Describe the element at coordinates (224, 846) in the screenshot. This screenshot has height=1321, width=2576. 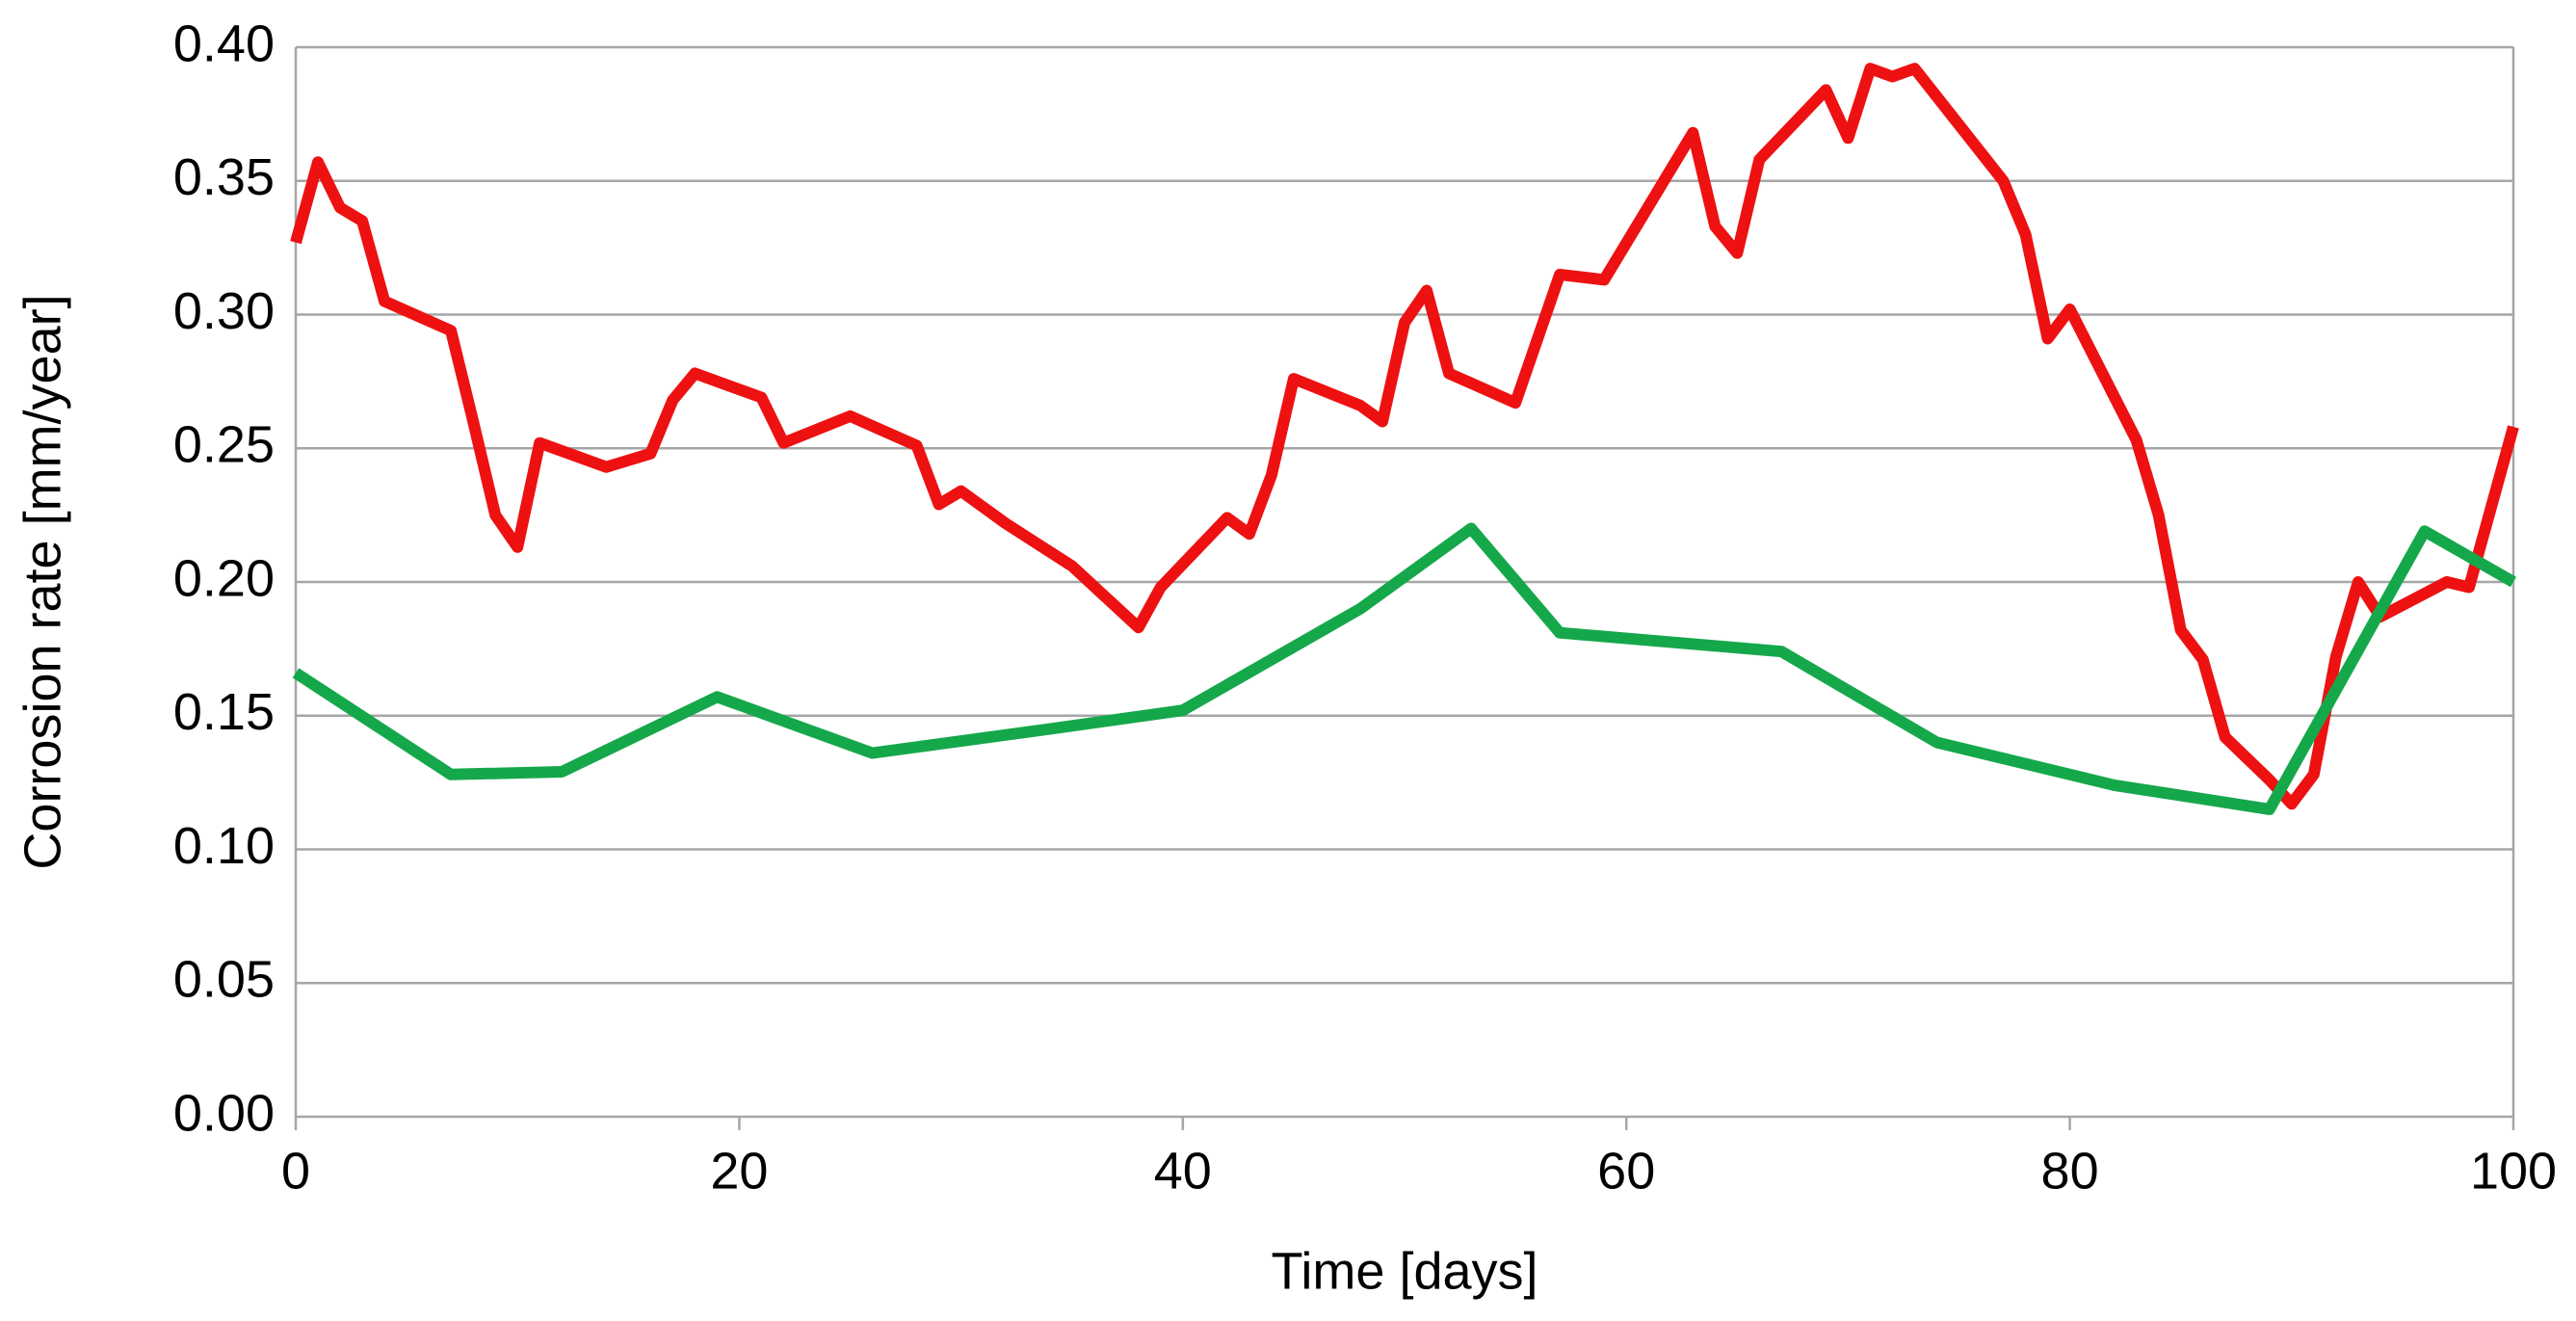
I see `y-tick-label: 0.10` at that location.